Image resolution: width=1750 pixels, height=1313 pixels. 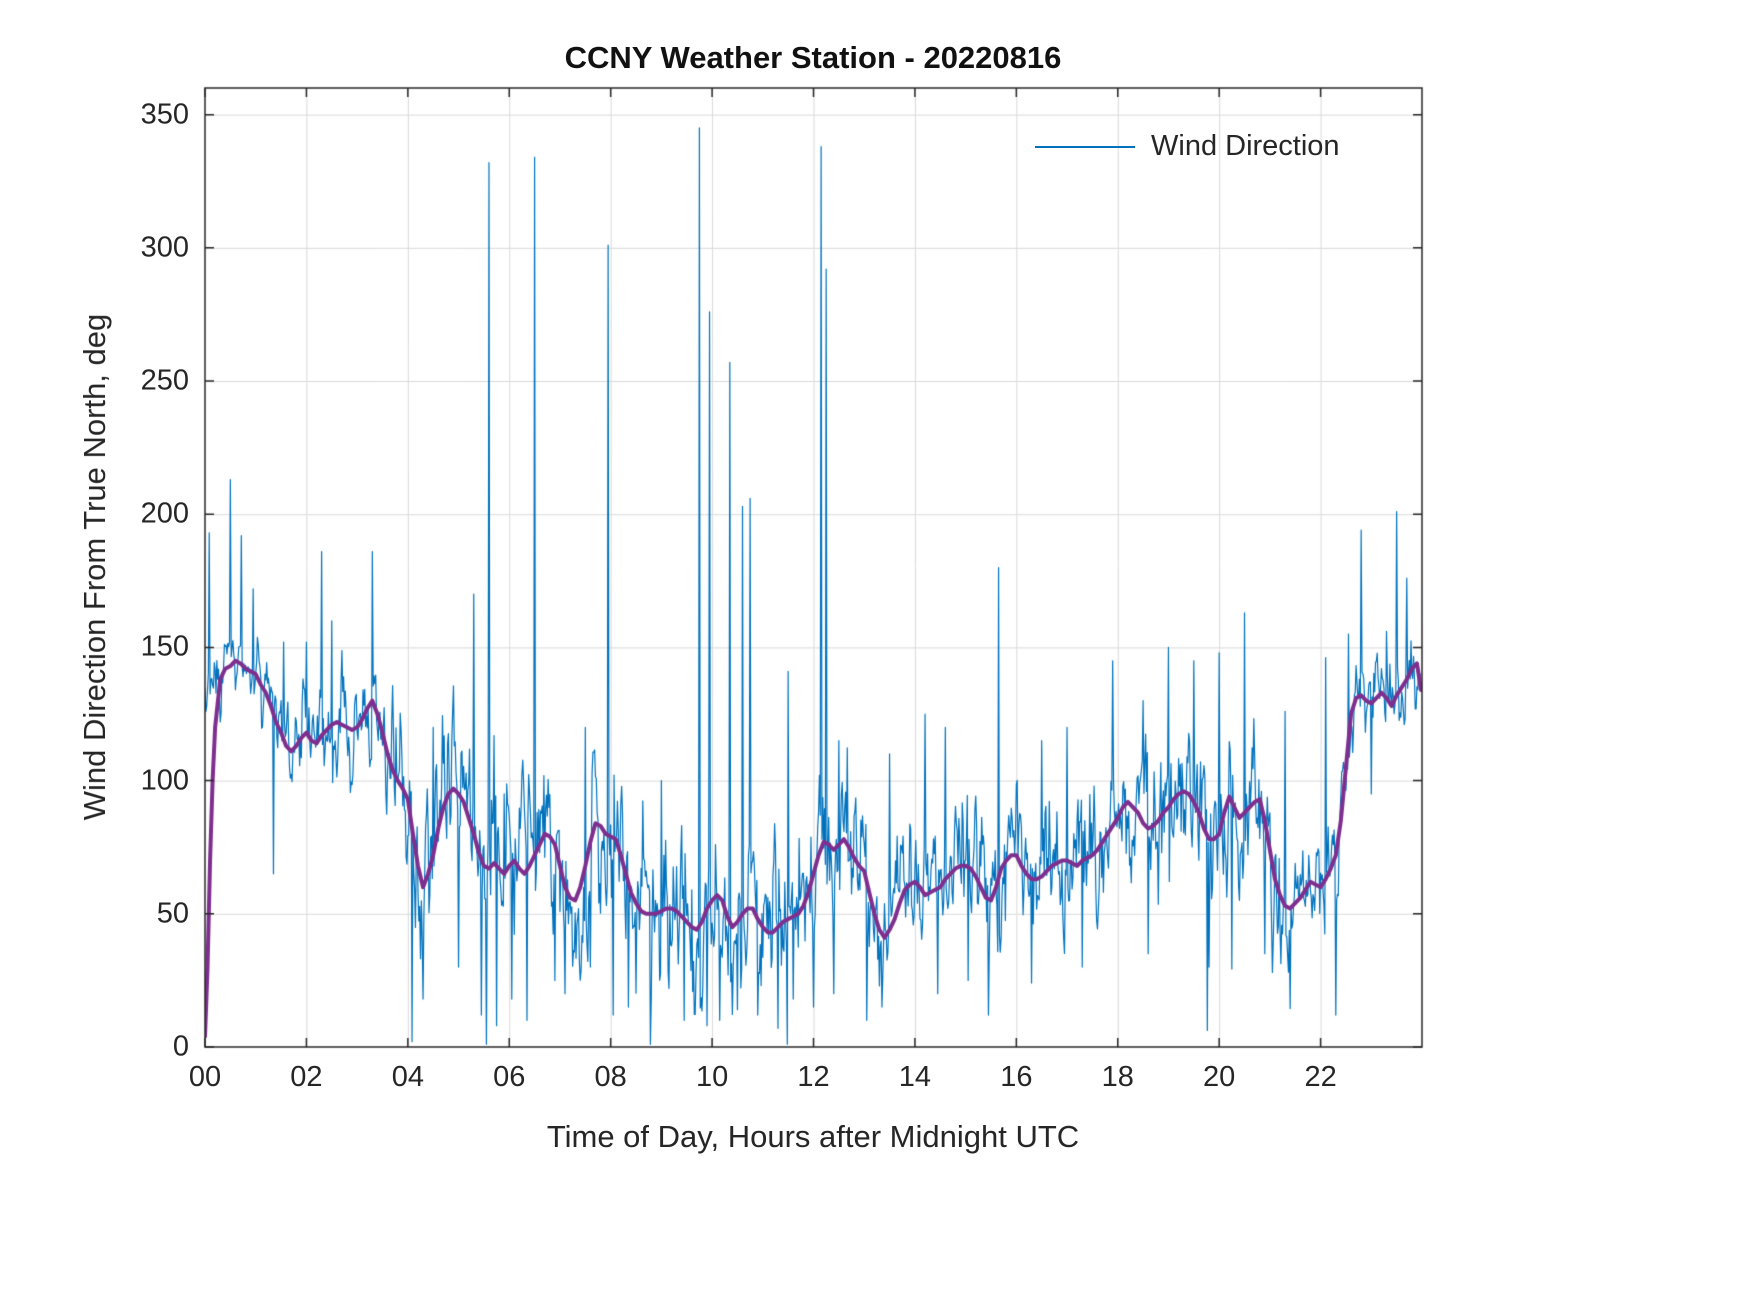 What do you see at coordinates (164, 780) in the screenshot?
I see `y-tick-label: 100` at bounding box center [164, 780].